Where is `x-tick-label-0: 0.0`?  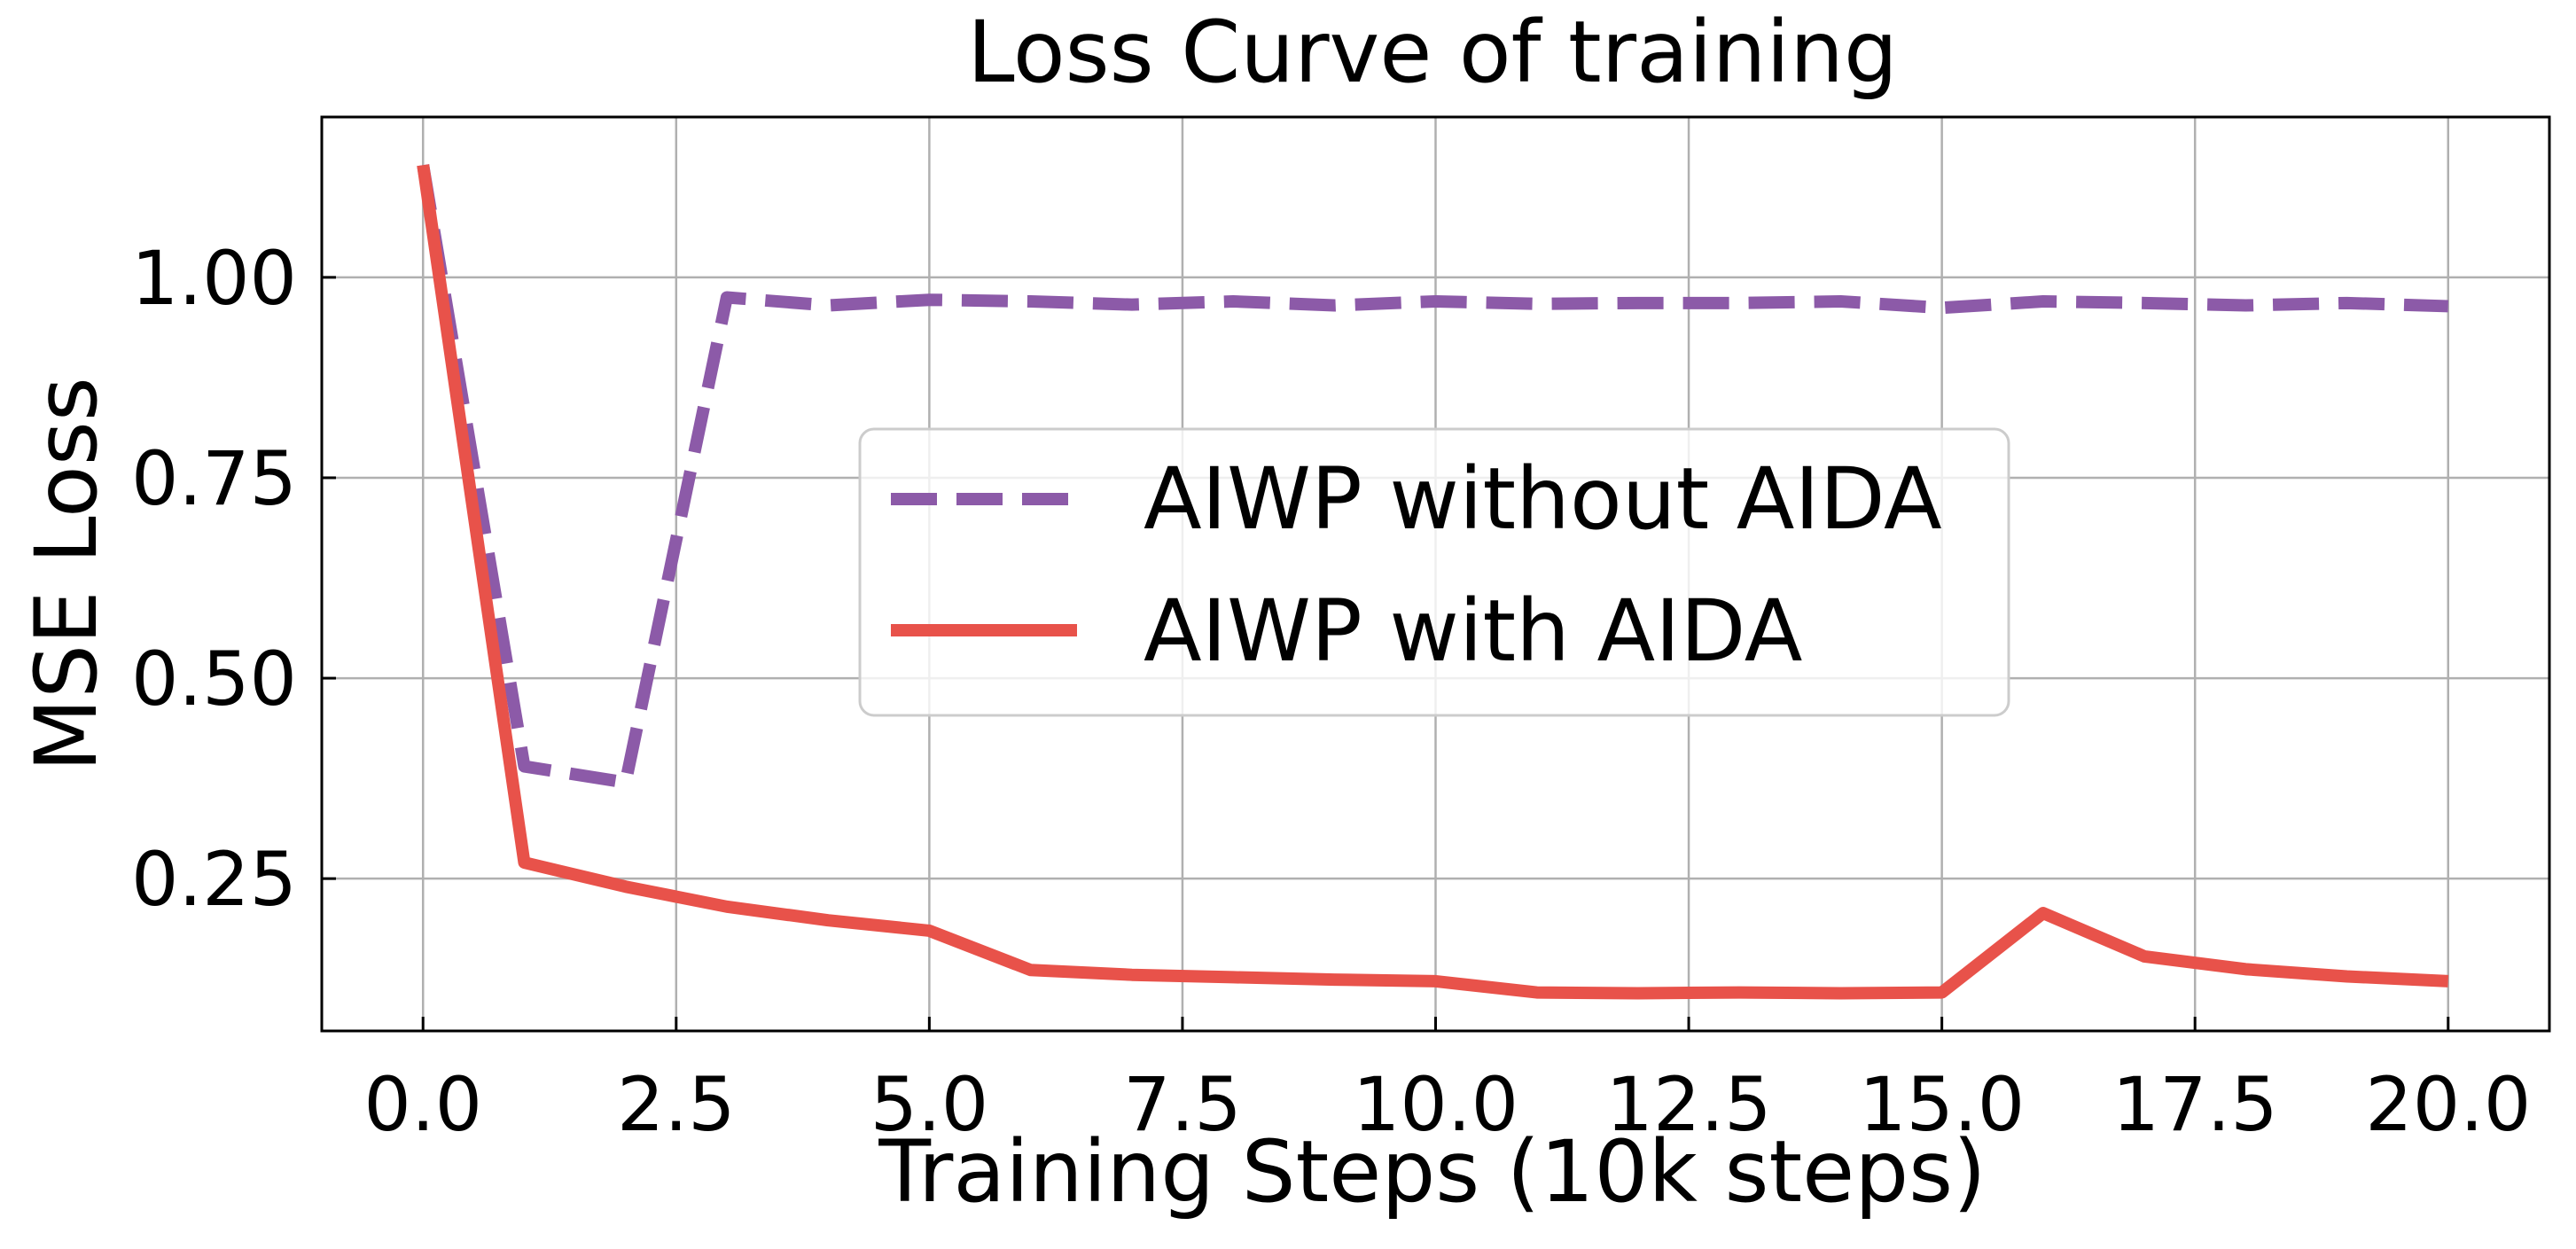
x-tick-label-0: 0.0 is located at coordinates (422, 1104).